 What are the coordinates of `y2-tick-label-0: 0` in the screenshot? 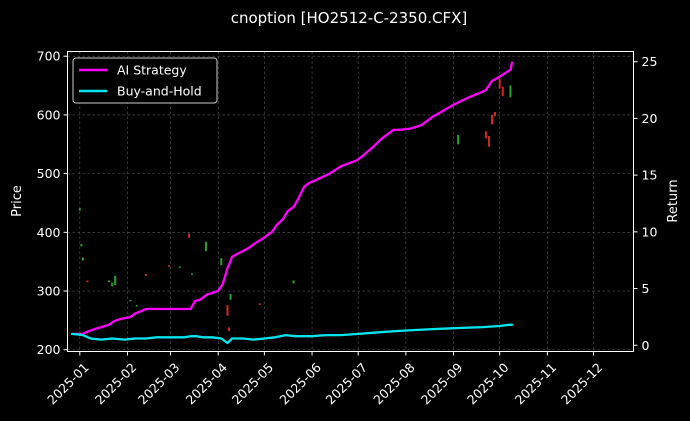 It's located at (646, 345).